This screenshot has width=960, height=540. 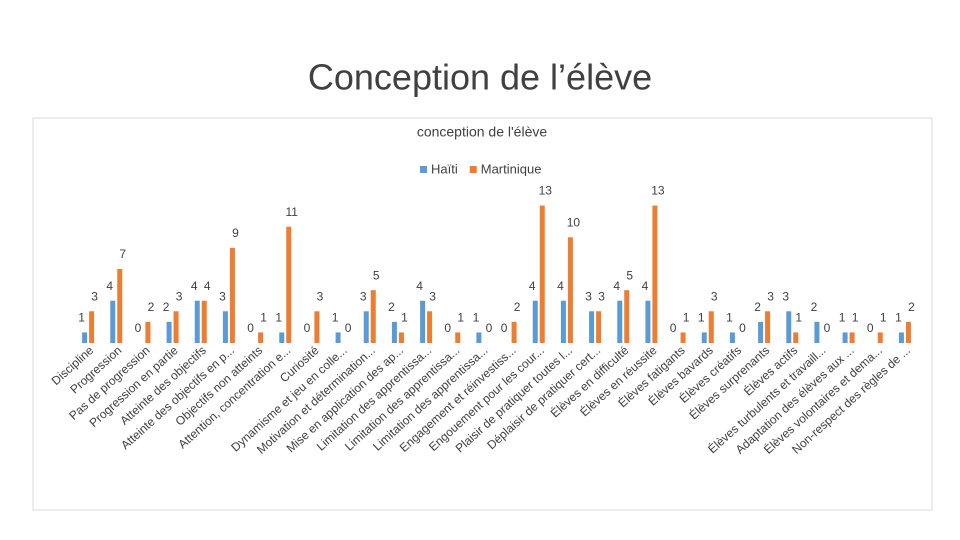 I want to click on value-label: 10, so click(x=574, y=222).